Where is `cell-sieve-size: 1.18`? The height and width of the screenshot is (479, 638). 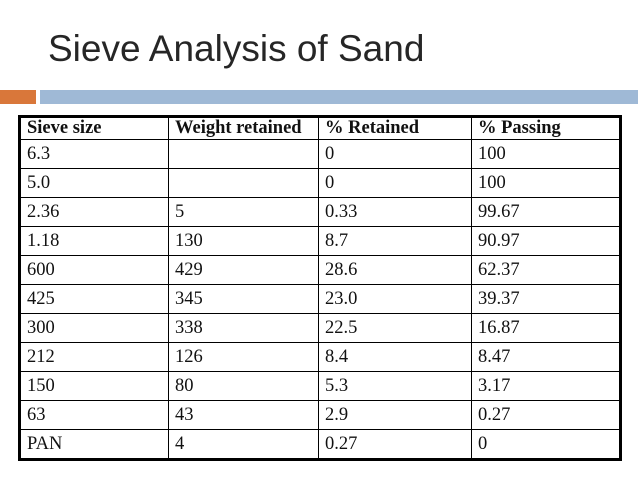
cell-sieve-size: 1.18 is located at coordinates (94, 241).